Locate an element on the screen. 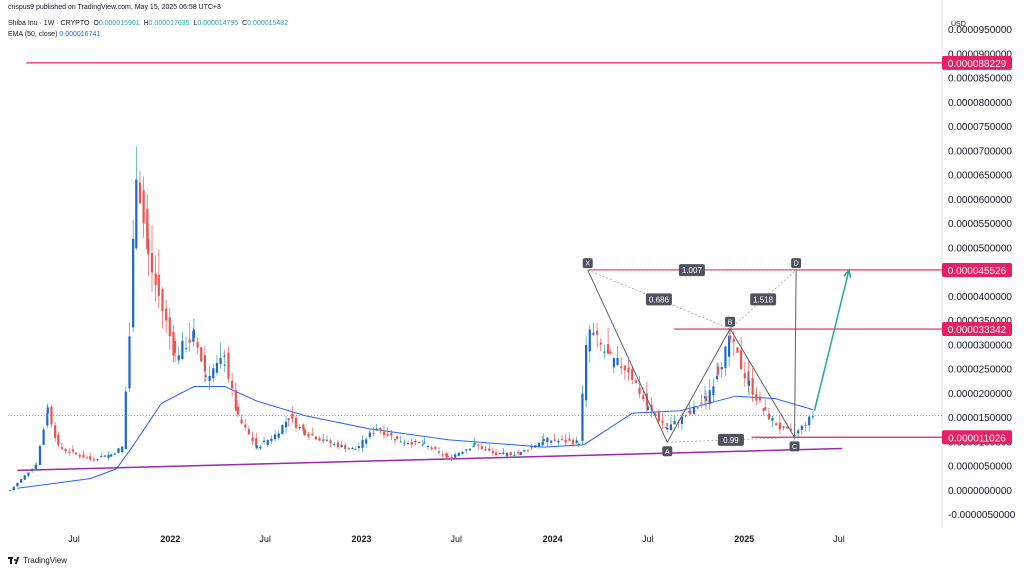  y-tick-label: 0.0000850000 is located at coordinates (980, 79).